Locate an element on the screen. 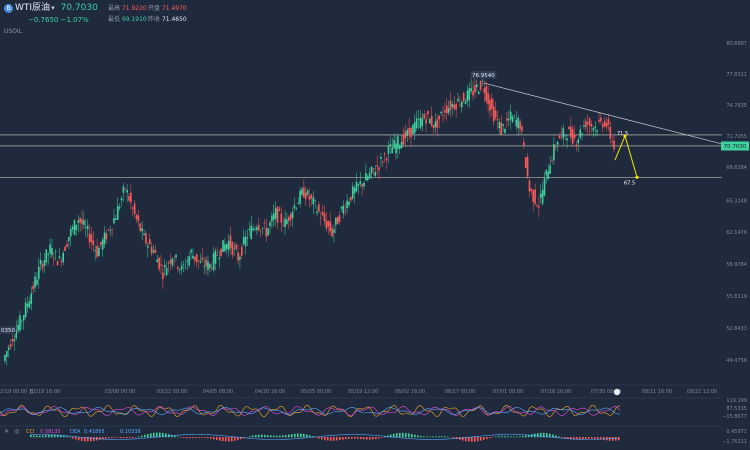 The width and height of the screenshot is (750, 450). high-value: 71.9220 is located at coordinates (134, 8).